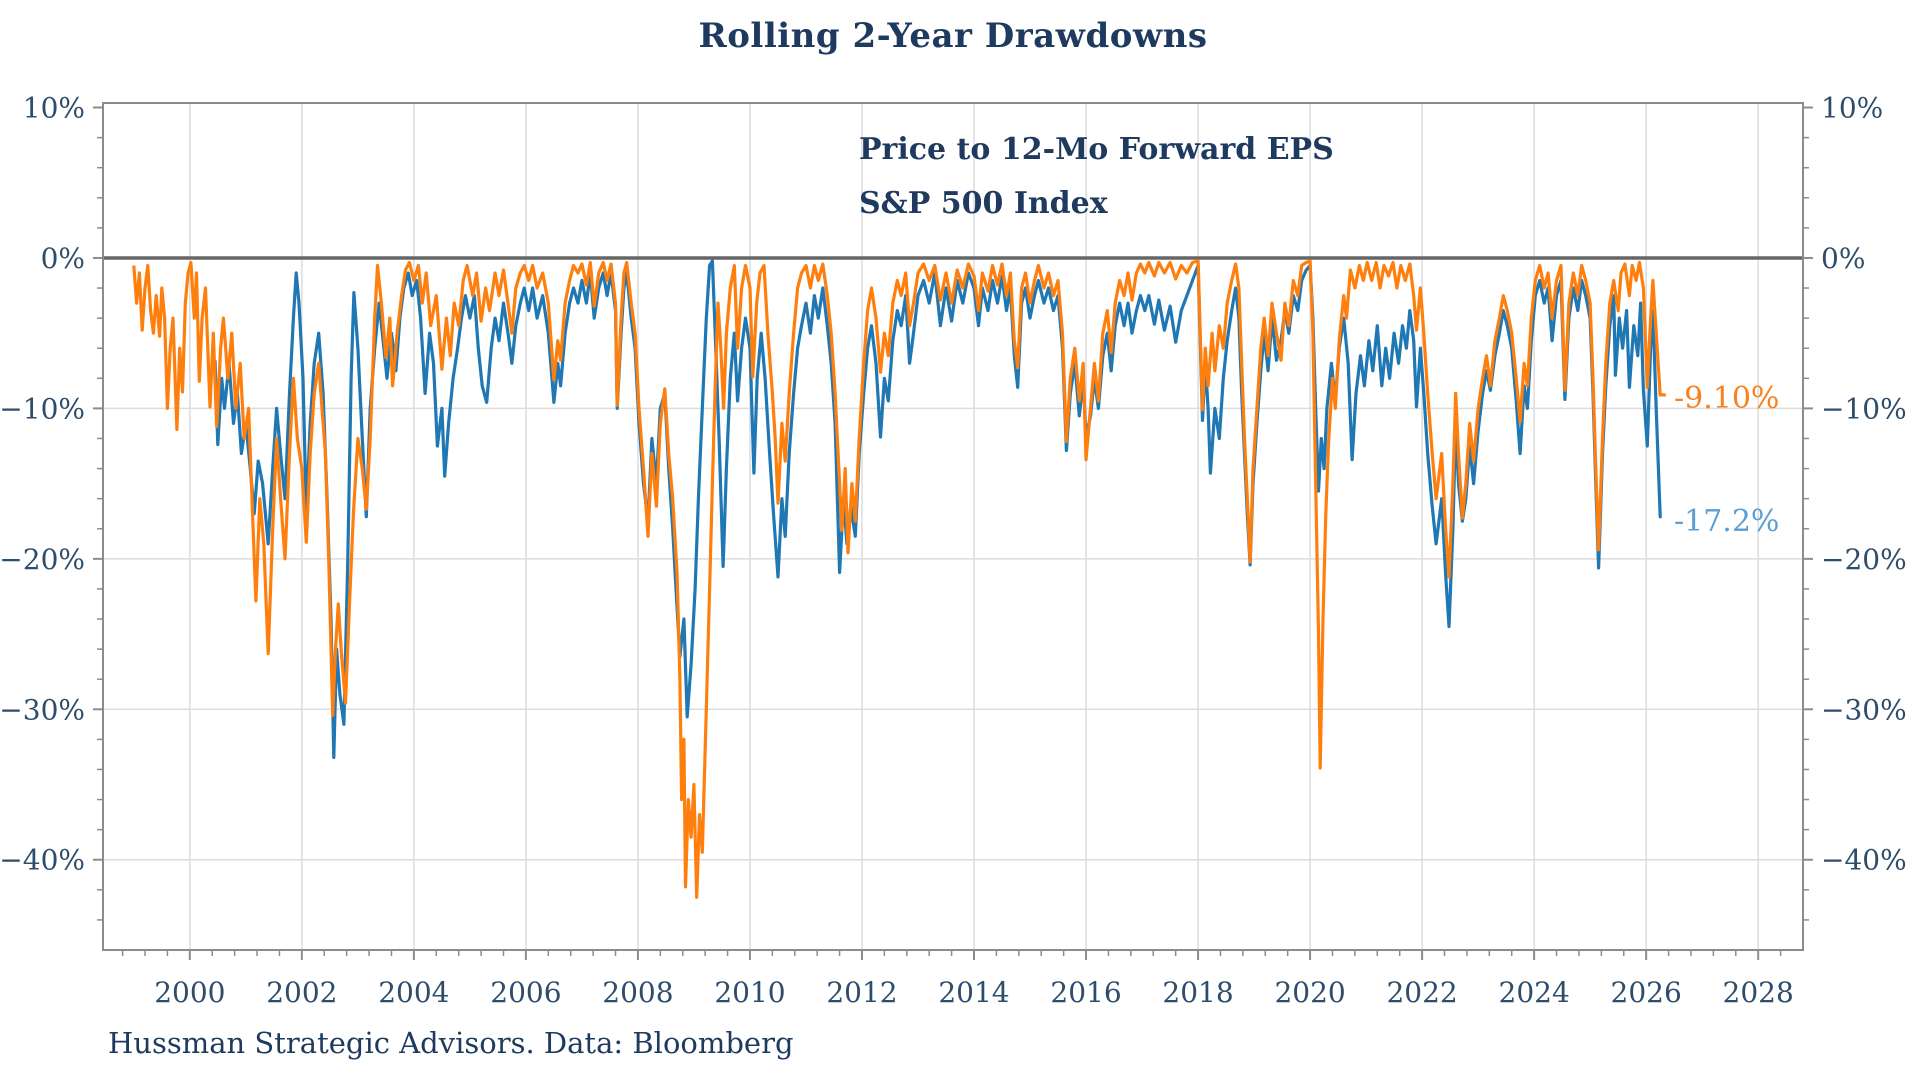 This screenshot has height=1073, width=1926. I want to click on legend-item-forward-eps: Price to 12-Mo Forward EPS, so click(1054, 149).